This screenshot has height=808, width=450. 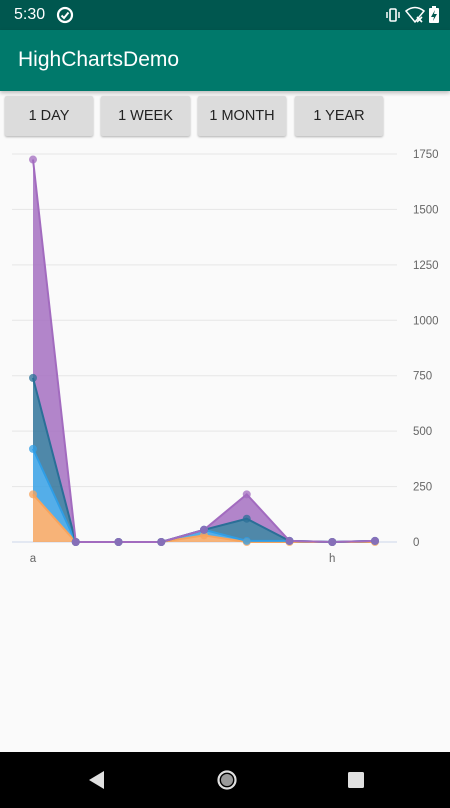 What do you see at coordinates (415, 15) in the screenshot?
I see `wifi-off-icon` at bounding box center [415, 15].